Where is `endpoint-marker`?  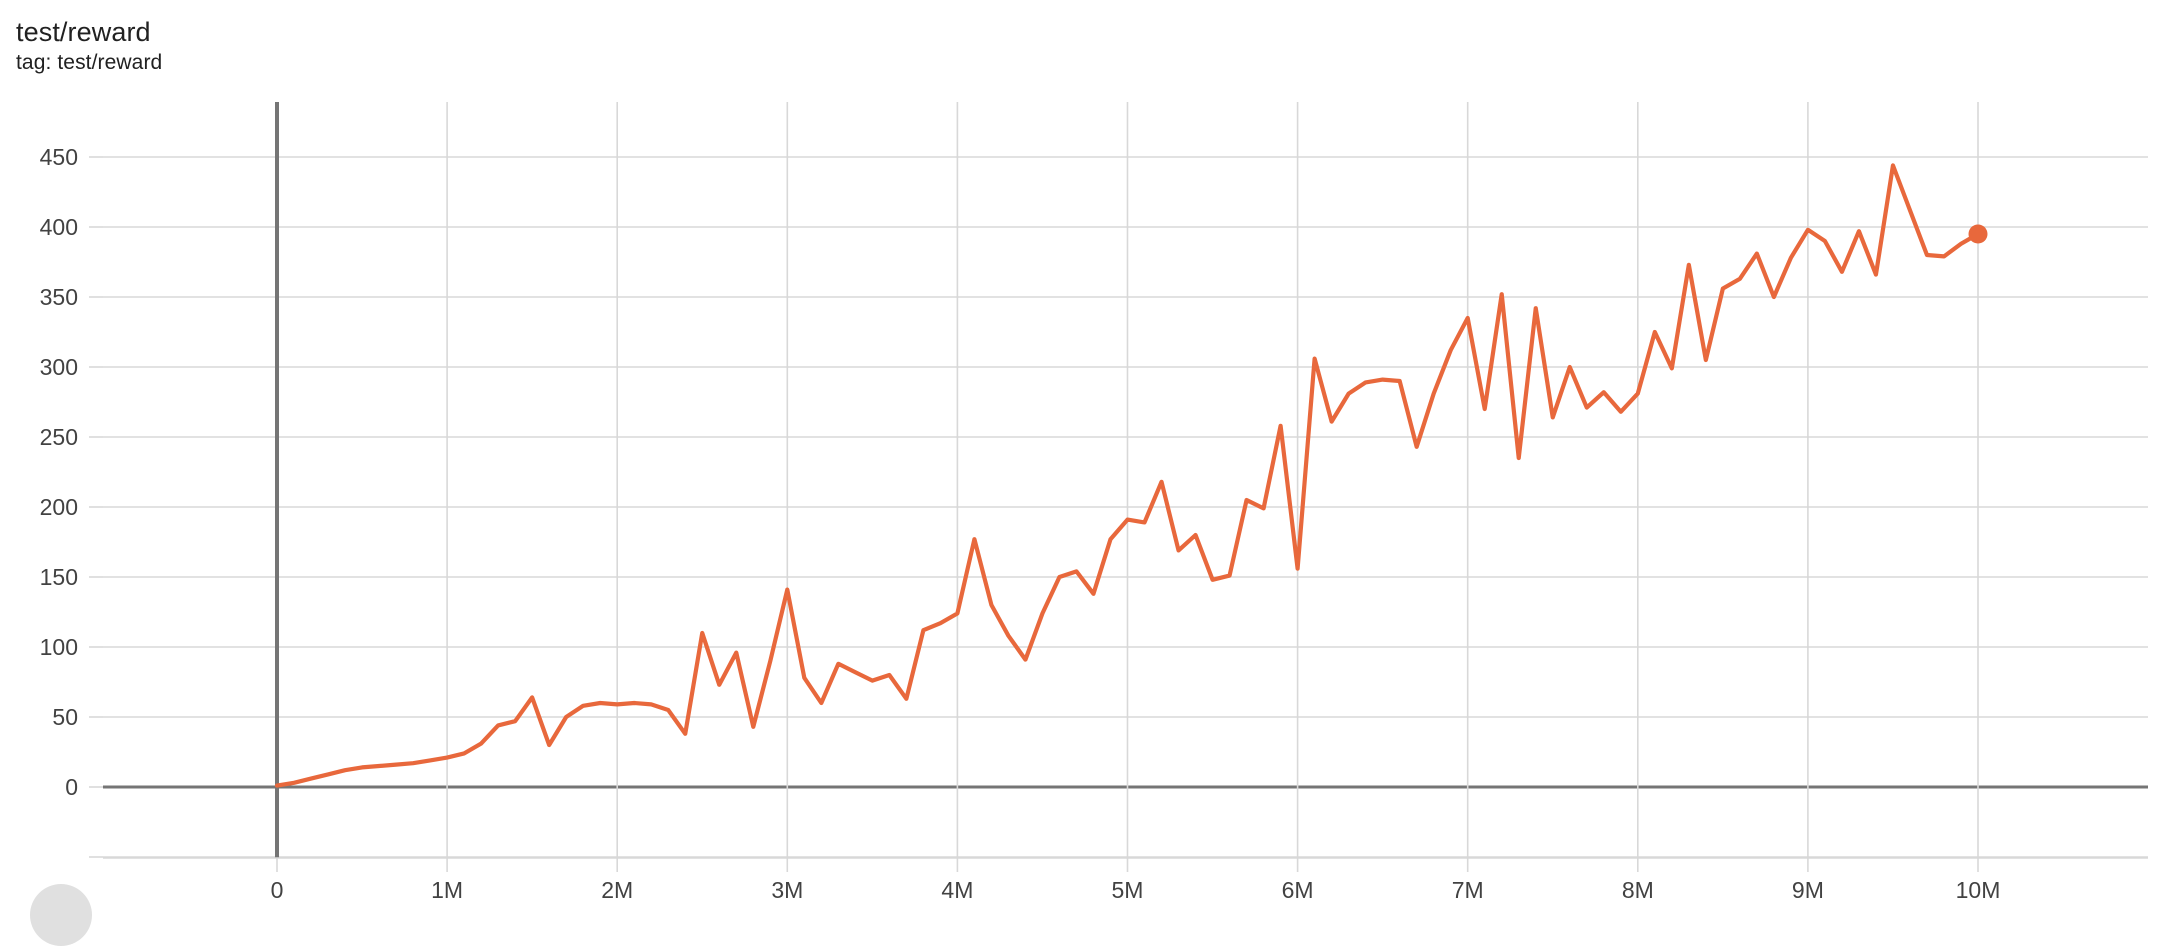 endpoint-marker is located at coordinates (1978, 234).